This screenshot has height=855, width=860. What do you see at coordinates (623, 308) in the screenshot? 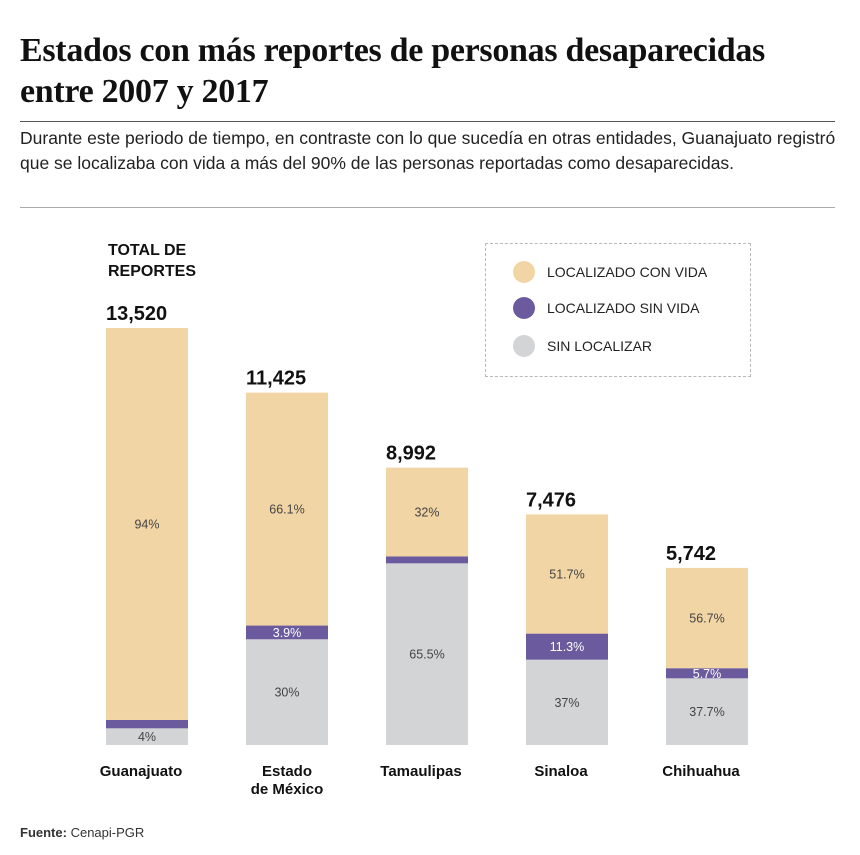
I see `legend-label: LOCALIZADO SIN VIDA` at bounding box center [623, 308].